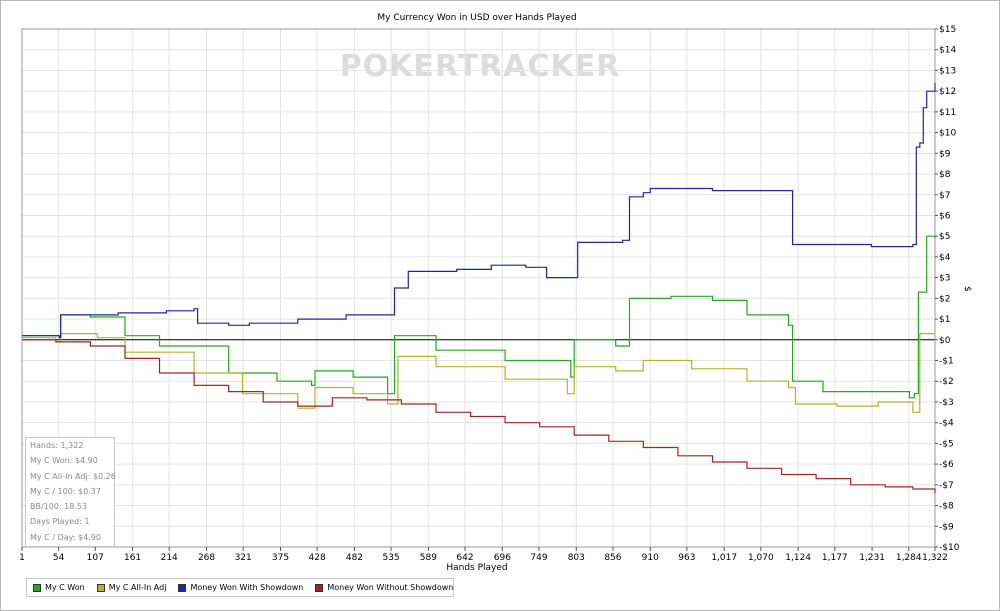 The image size is (1000, 611). Describe the element at coordinates (946, 382) in the screenshot. I see `y-tick-label: -$2` at that location.